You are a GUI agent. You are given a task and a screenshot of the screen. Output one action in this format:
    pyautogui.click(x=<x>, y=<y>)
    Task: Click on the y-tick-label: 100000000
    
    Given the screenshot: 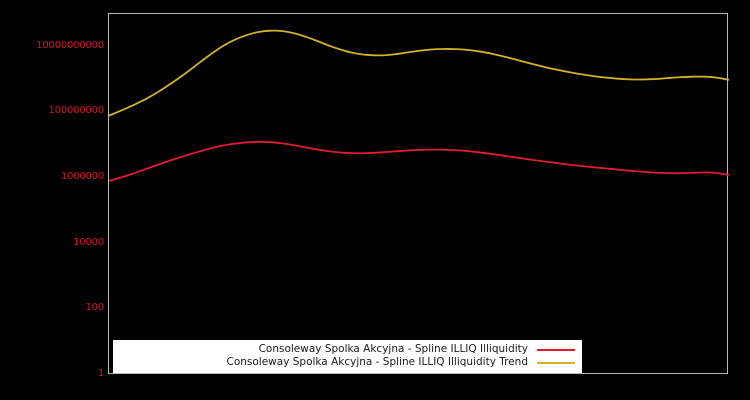 What is the action you would take?
    pyautogui.click(x=76, y=111)
    